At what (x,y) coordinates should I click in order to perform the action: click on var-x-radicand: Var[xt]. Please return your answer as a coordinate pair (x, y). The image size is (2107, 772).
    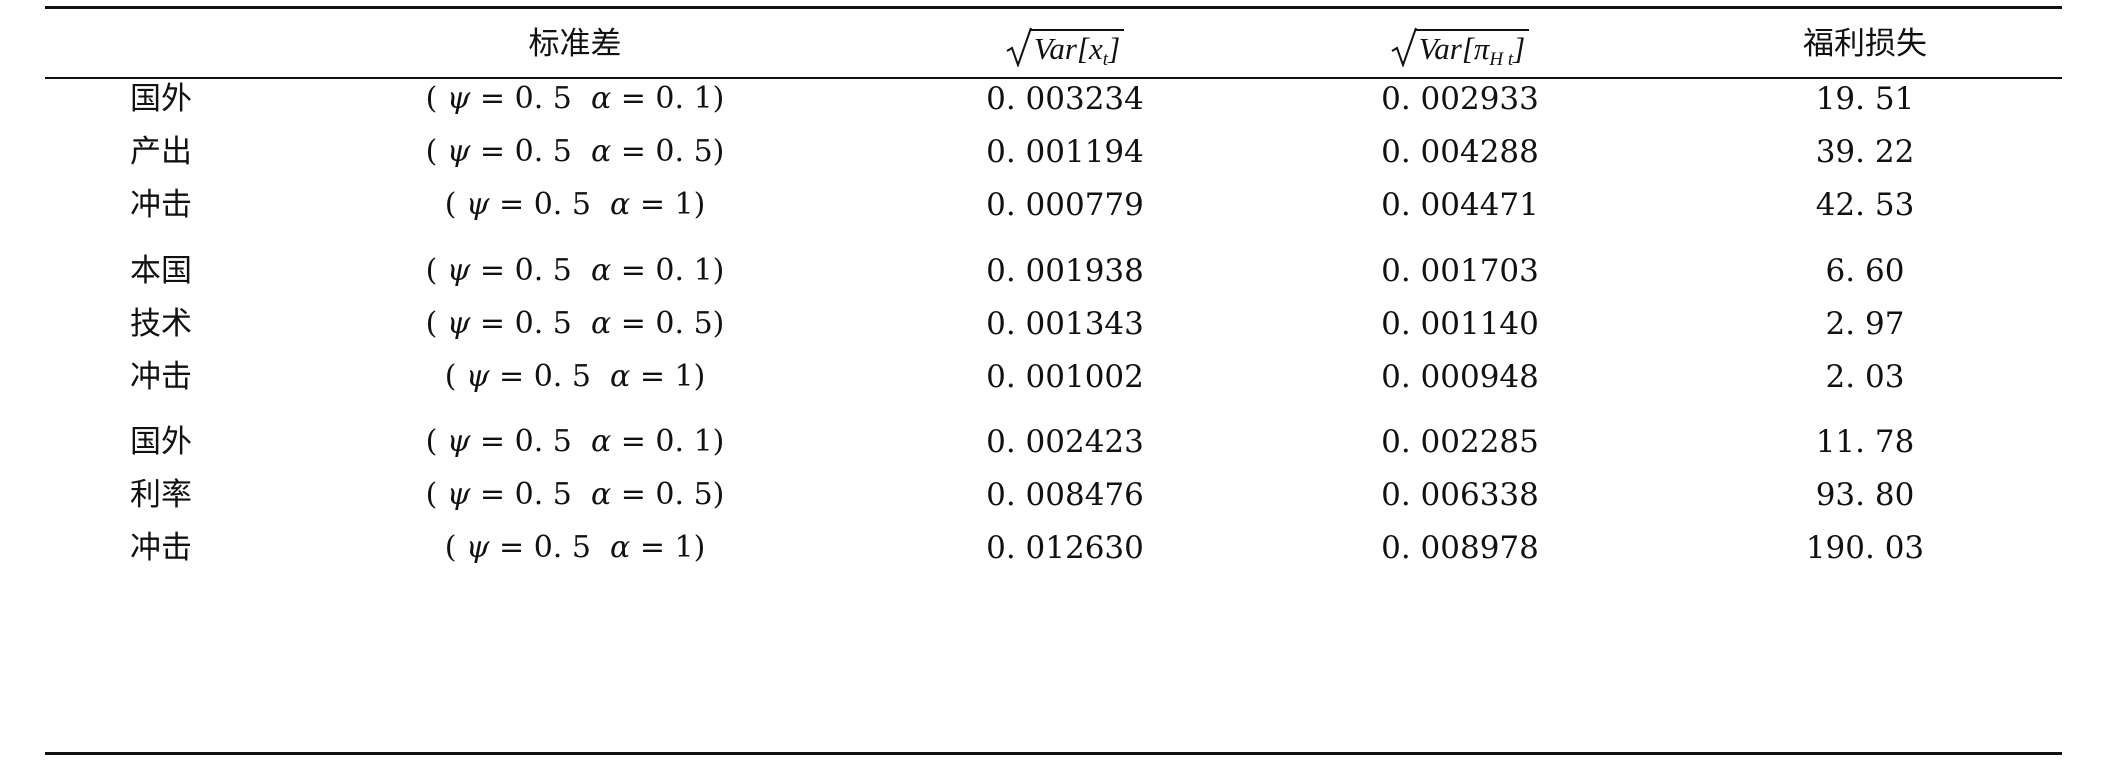
    Looking at the image, I should click on (1077, 49).